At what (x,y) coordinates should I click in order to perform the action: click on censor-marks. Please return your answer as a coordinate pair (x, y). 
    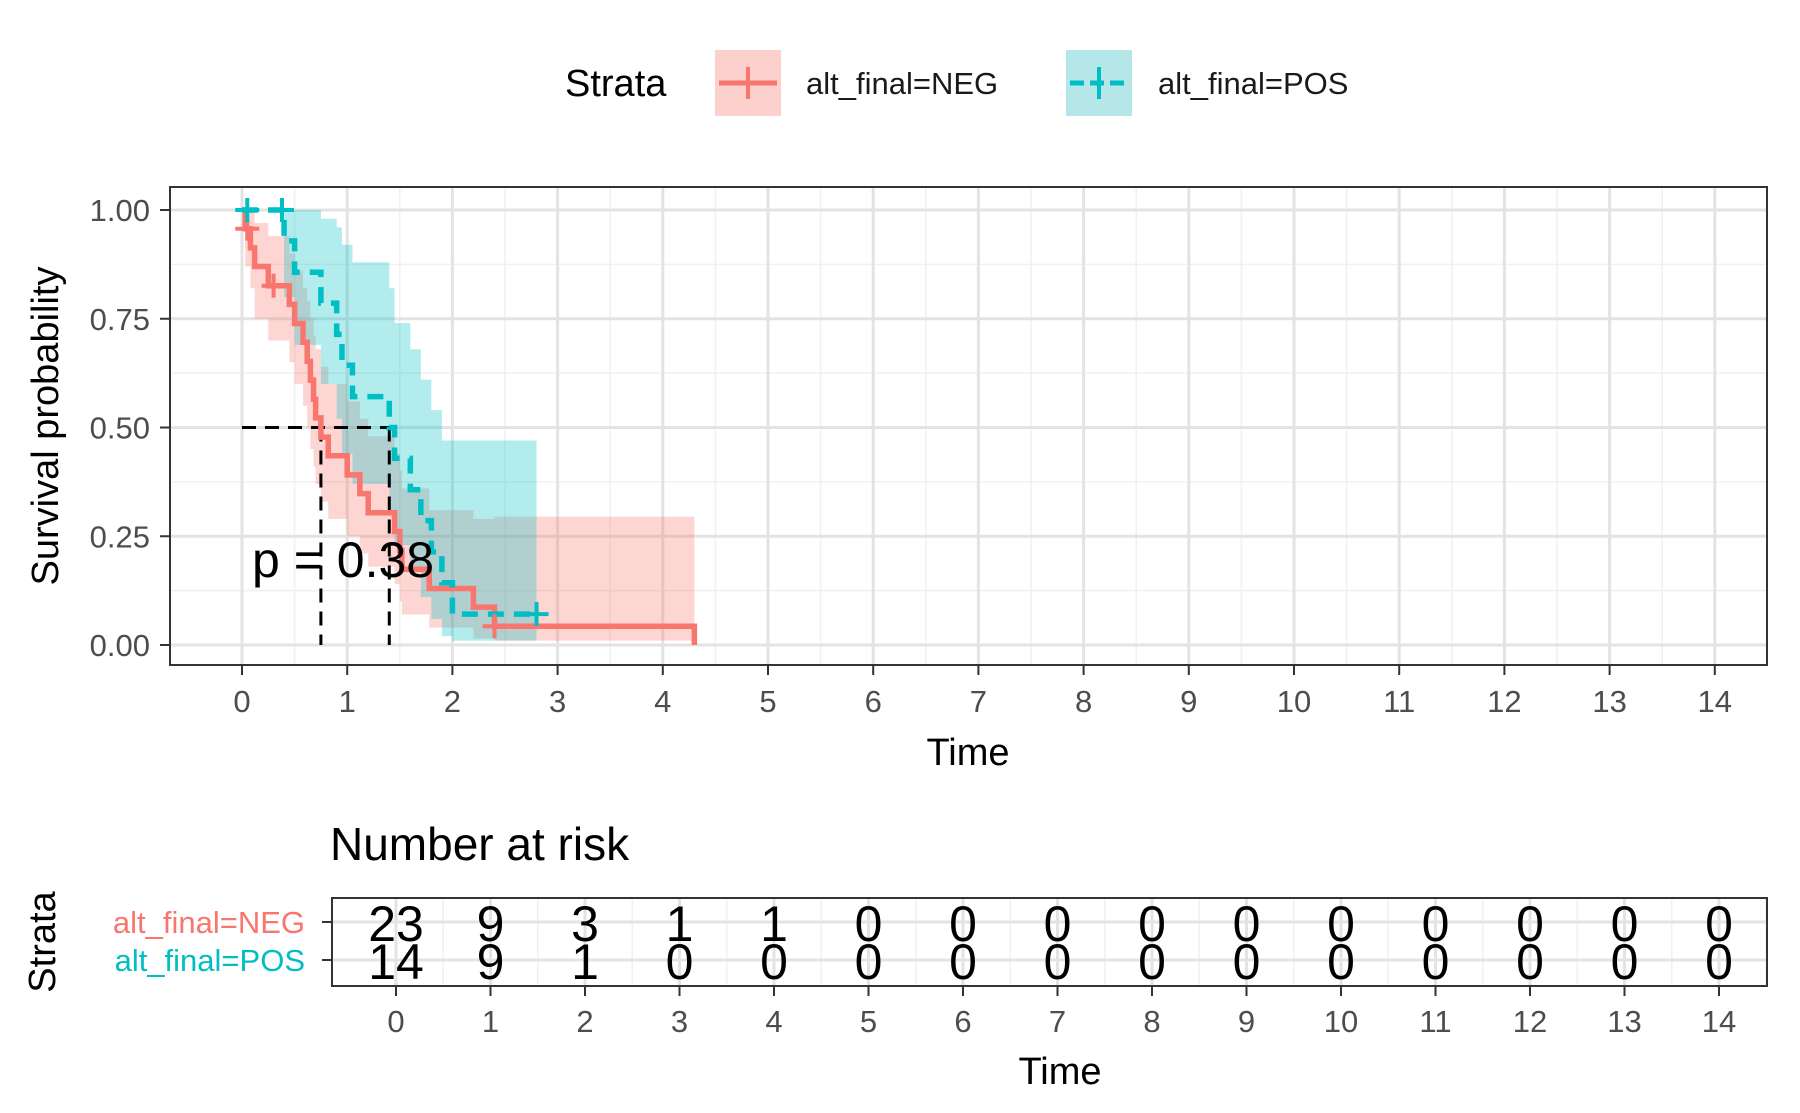
    Looking at the image, I should click on (392, 418).